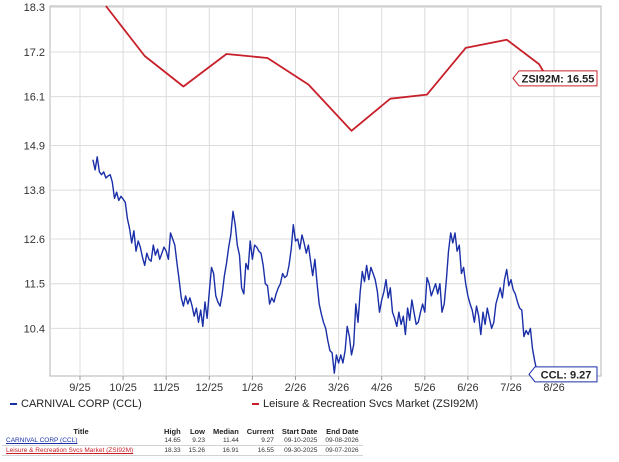  I want to click on legend-label-ccl: CARNIVAL CORP (CCL), so click(81, 404).